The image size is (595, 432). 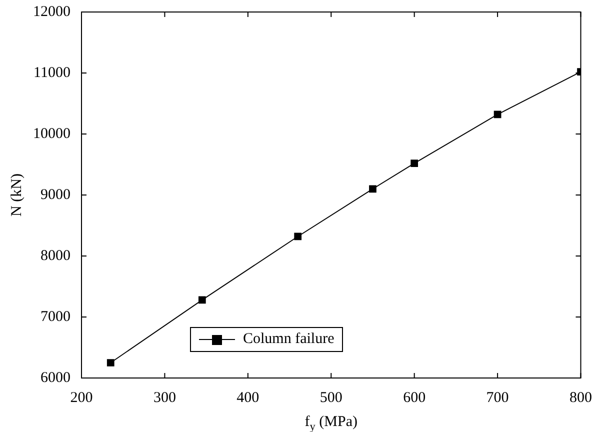 I want to click on y-tick-label: 12000, so click(x=51, y=12).